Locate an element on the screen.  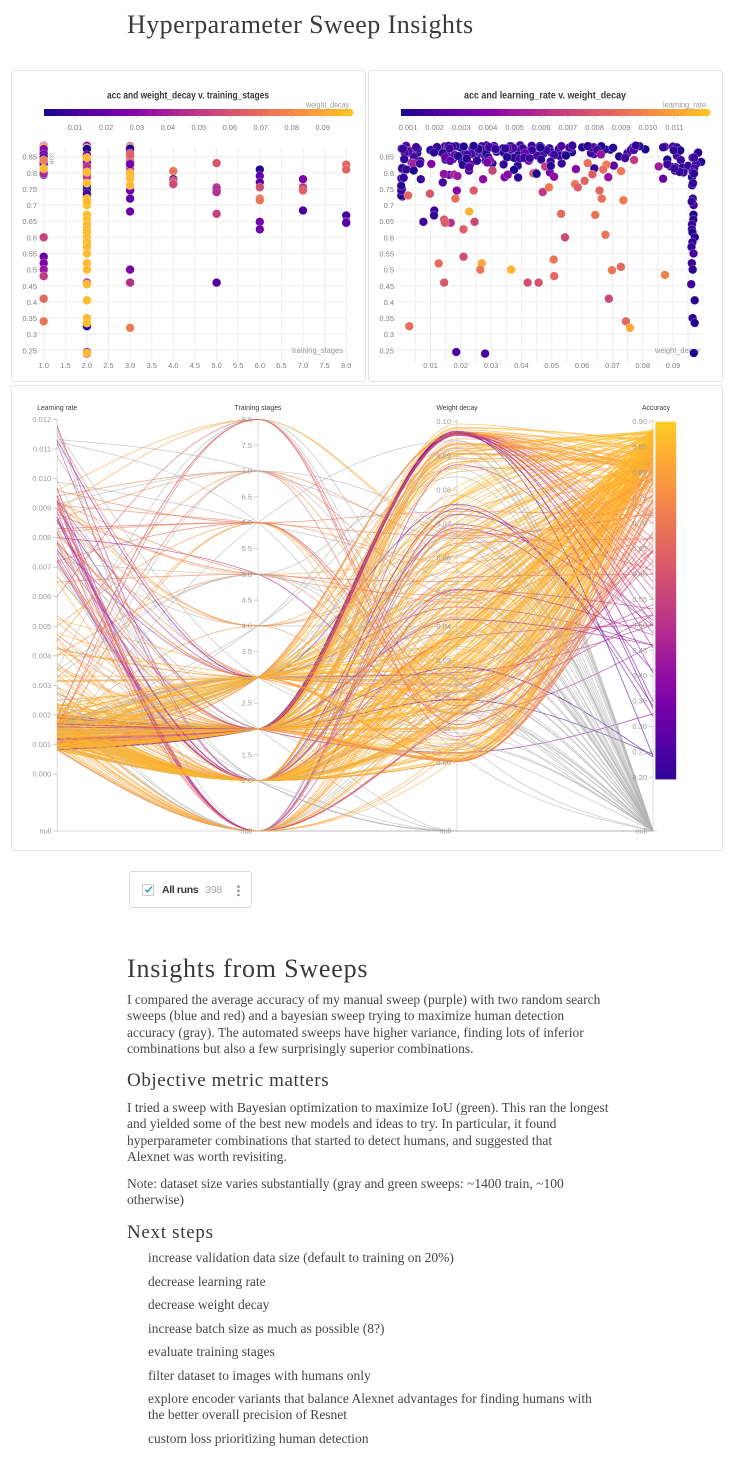
svg-text: 0.30 is located at coordinates (639, 726).